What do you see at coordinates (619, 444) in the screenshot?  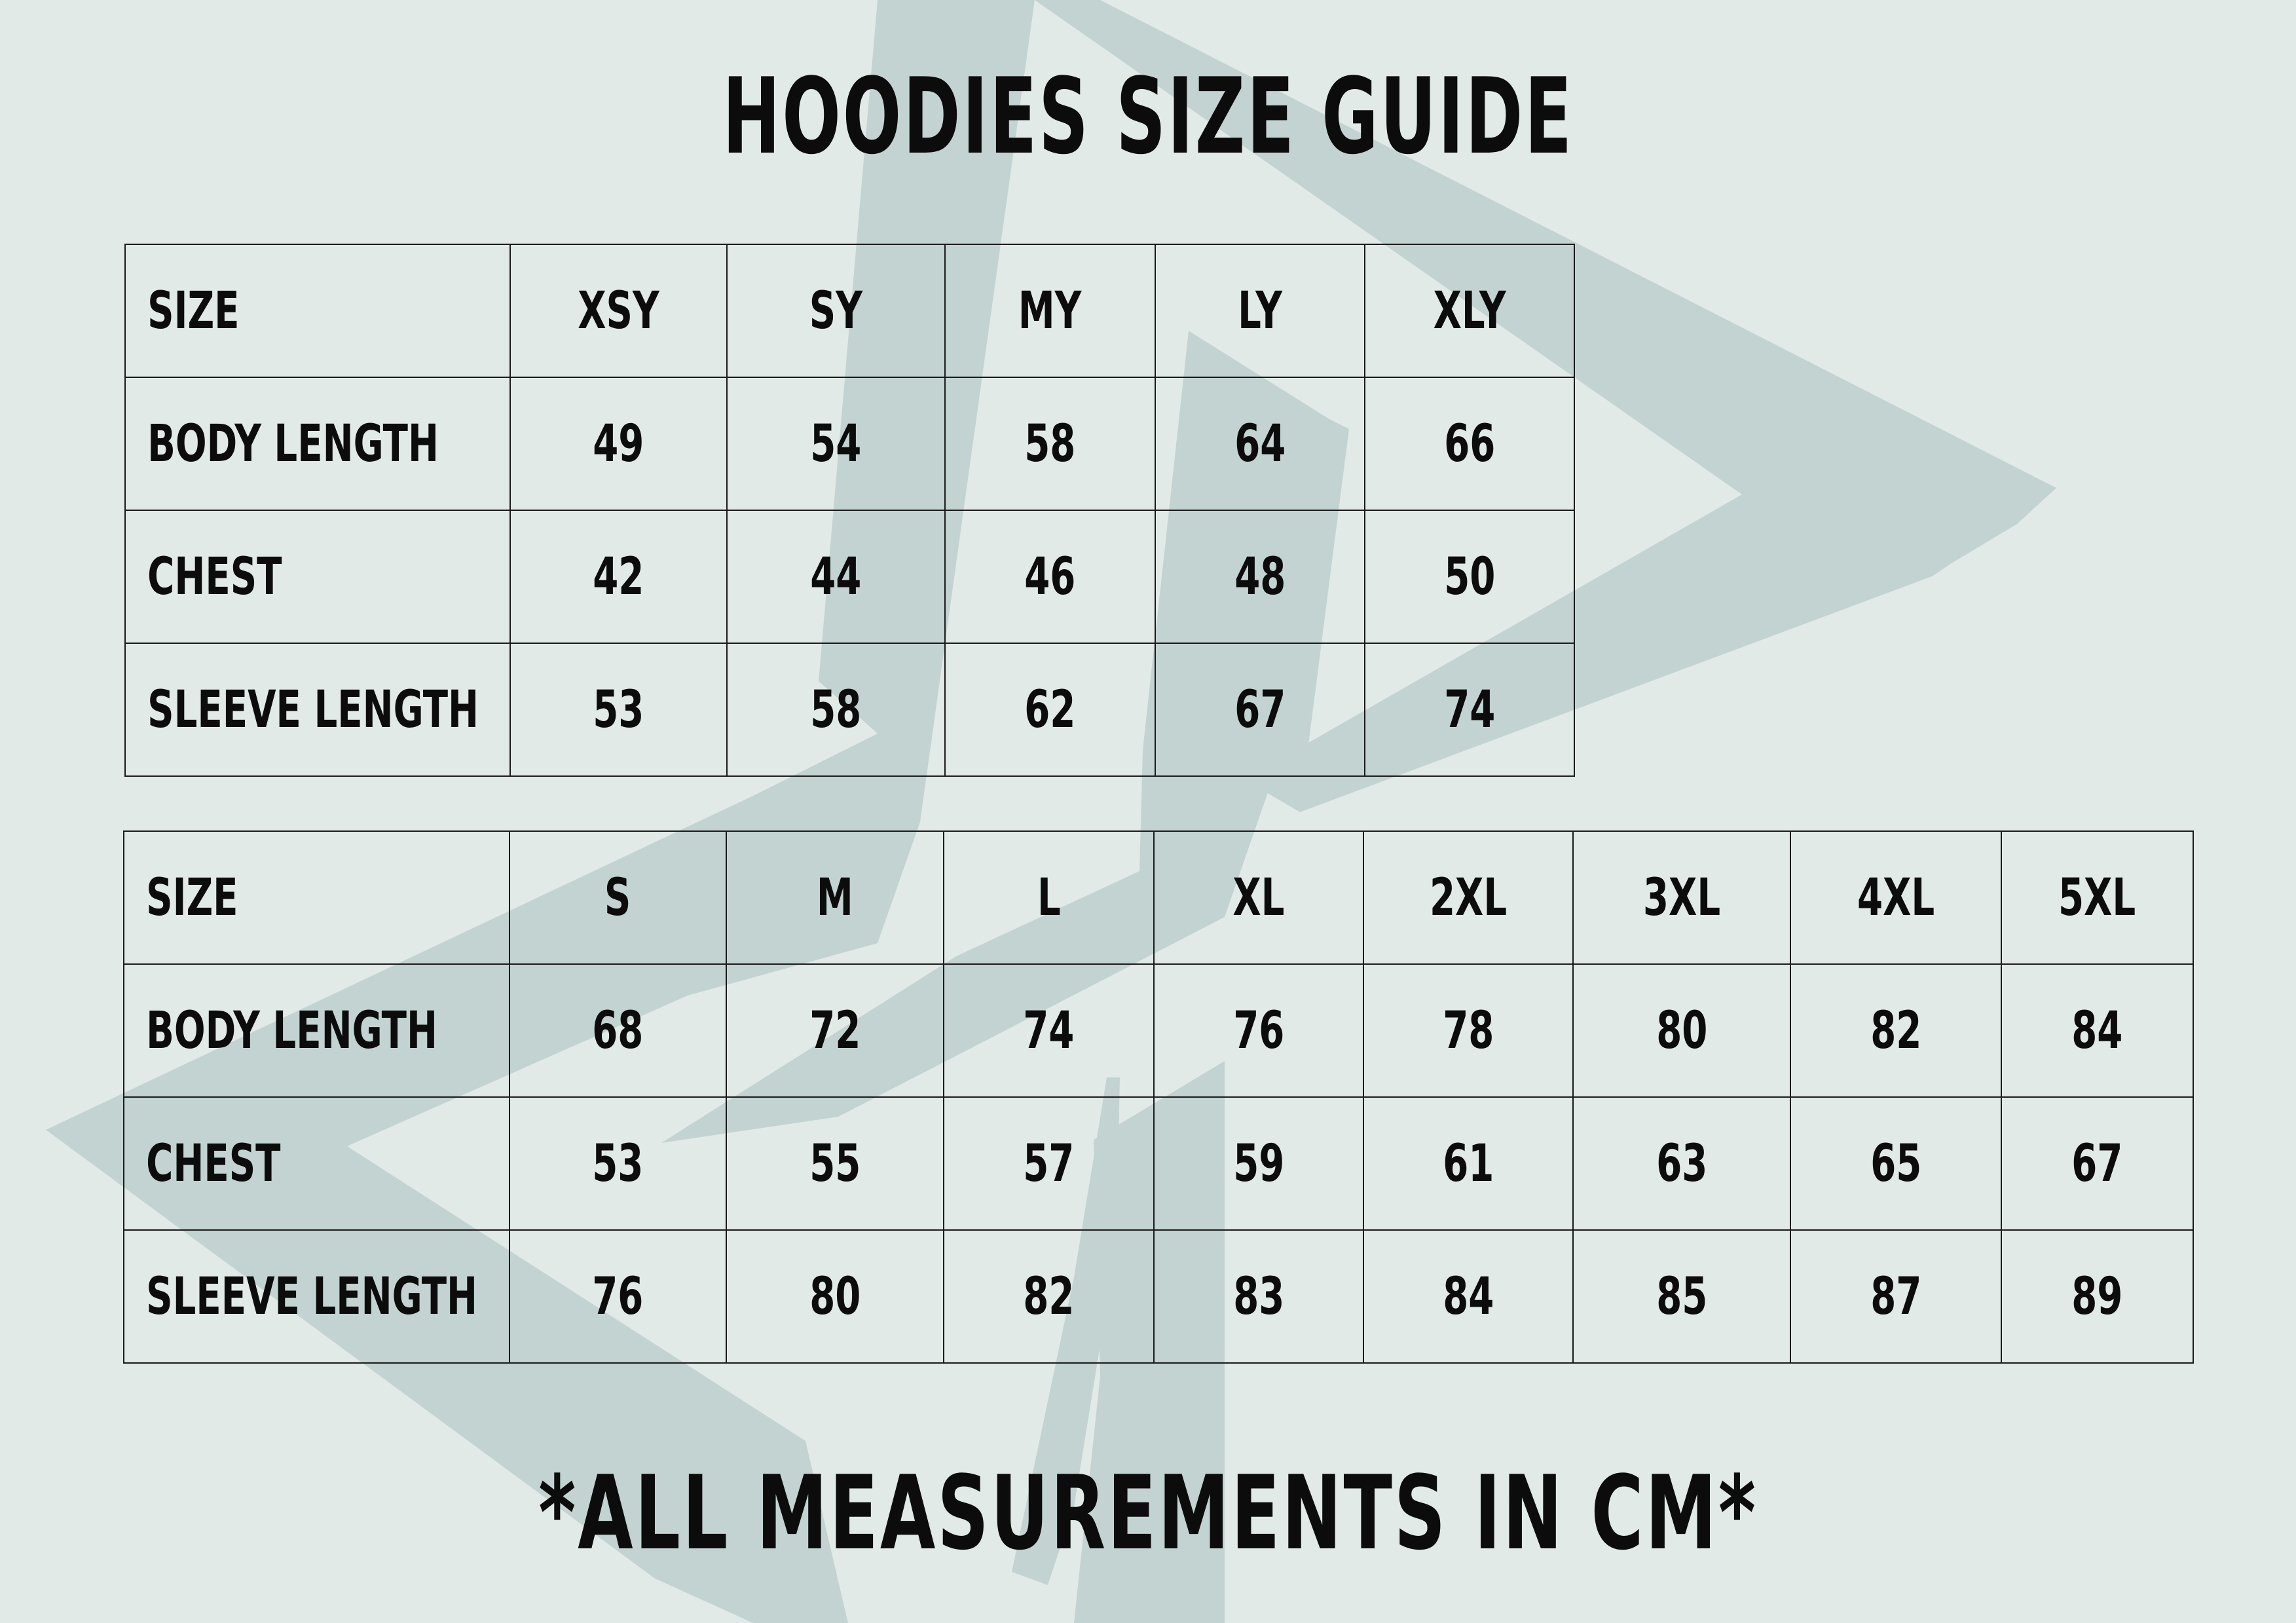 I see `table-cell: 49` at bounding box center [619, 444].